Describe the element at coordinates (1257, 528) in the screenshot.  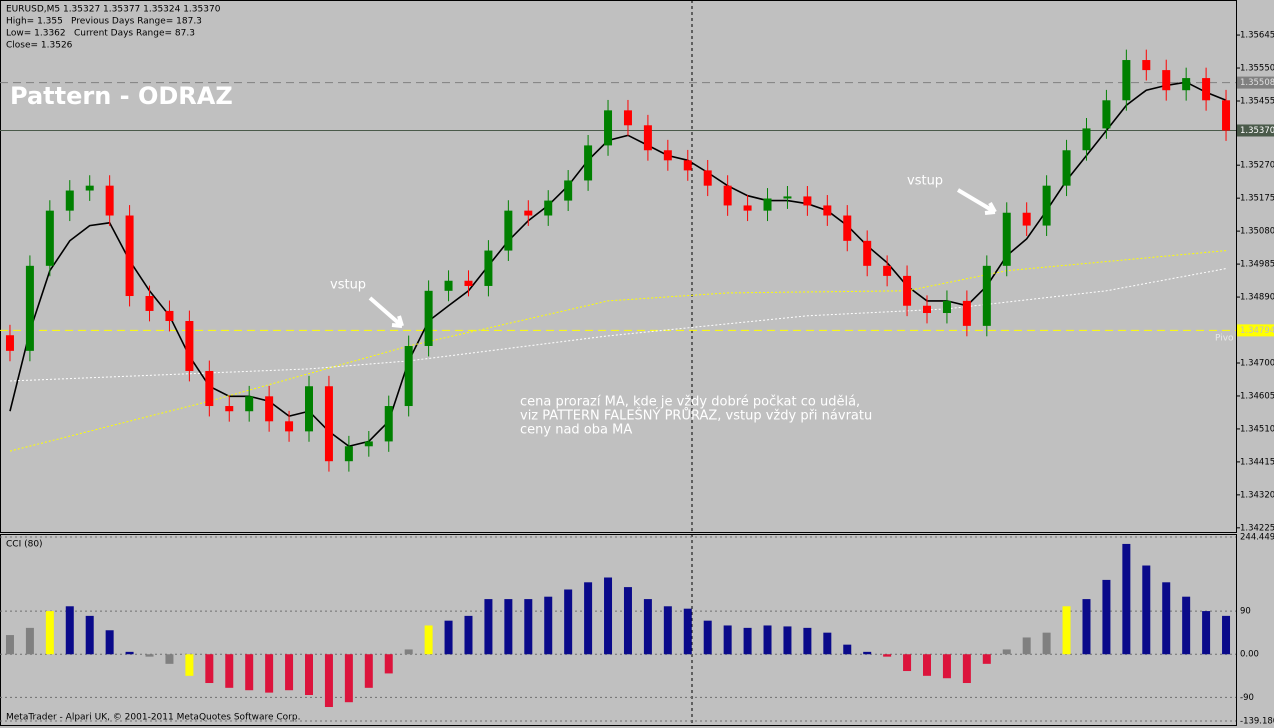
I see `y-tick-label: 1.34225` at that location.